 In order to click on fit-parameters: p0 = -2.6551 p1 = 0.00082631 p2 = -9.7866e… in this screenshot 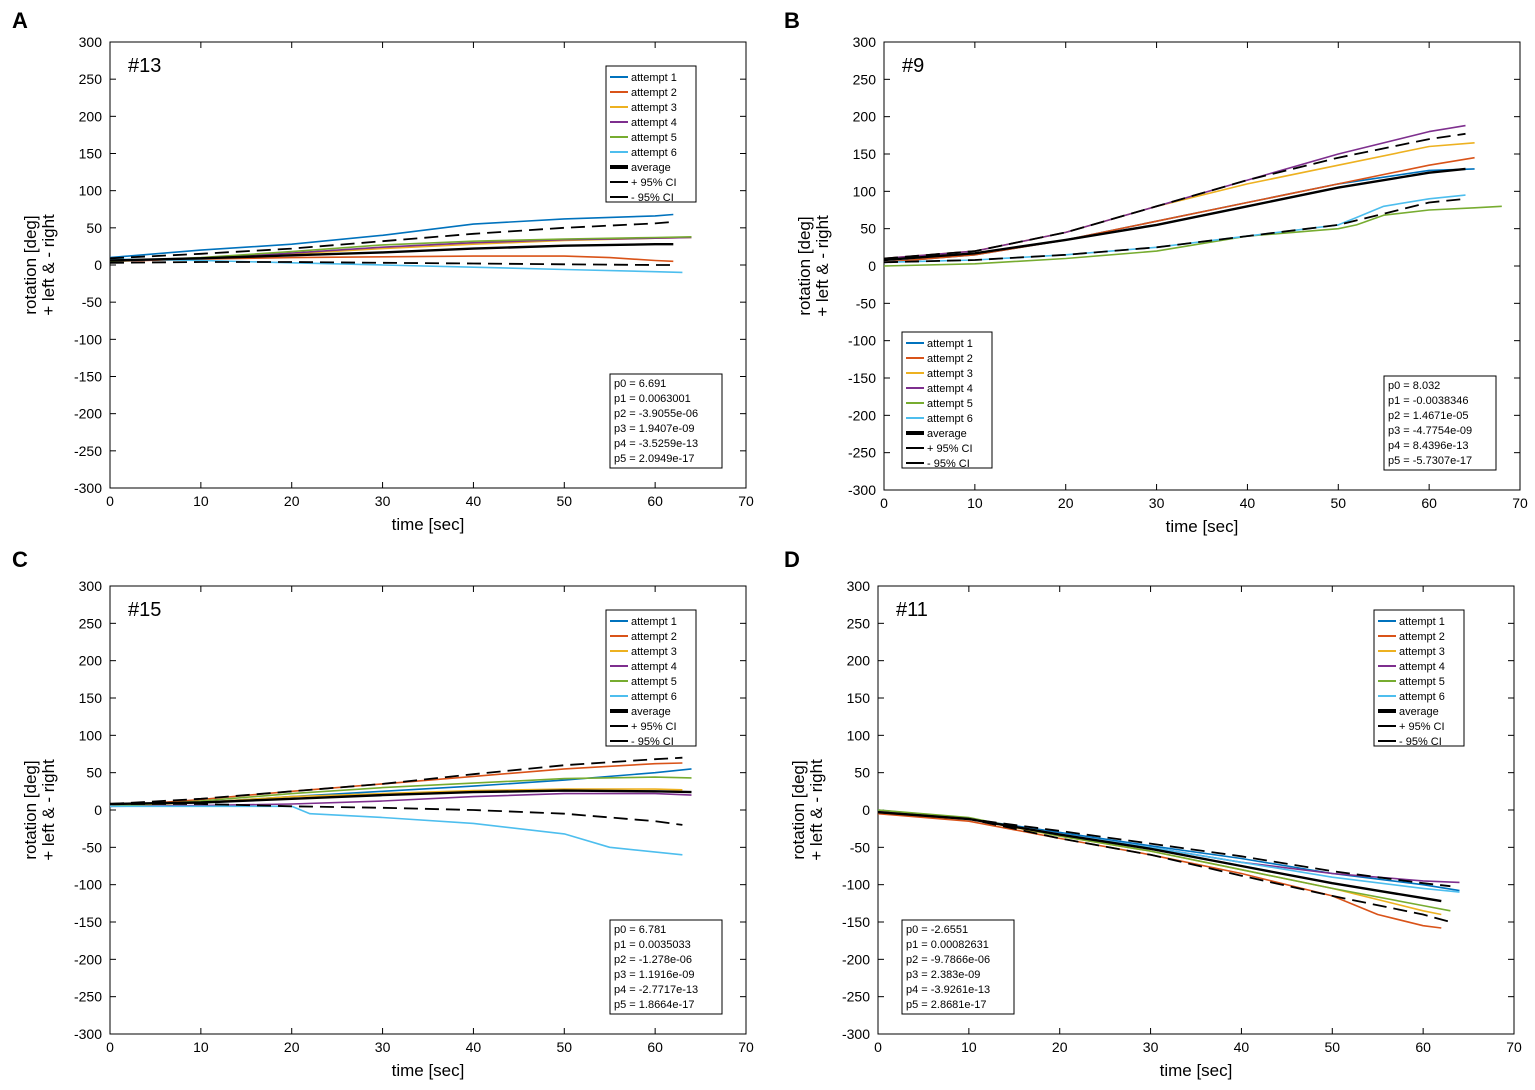, I will do `click(958, 967)`.